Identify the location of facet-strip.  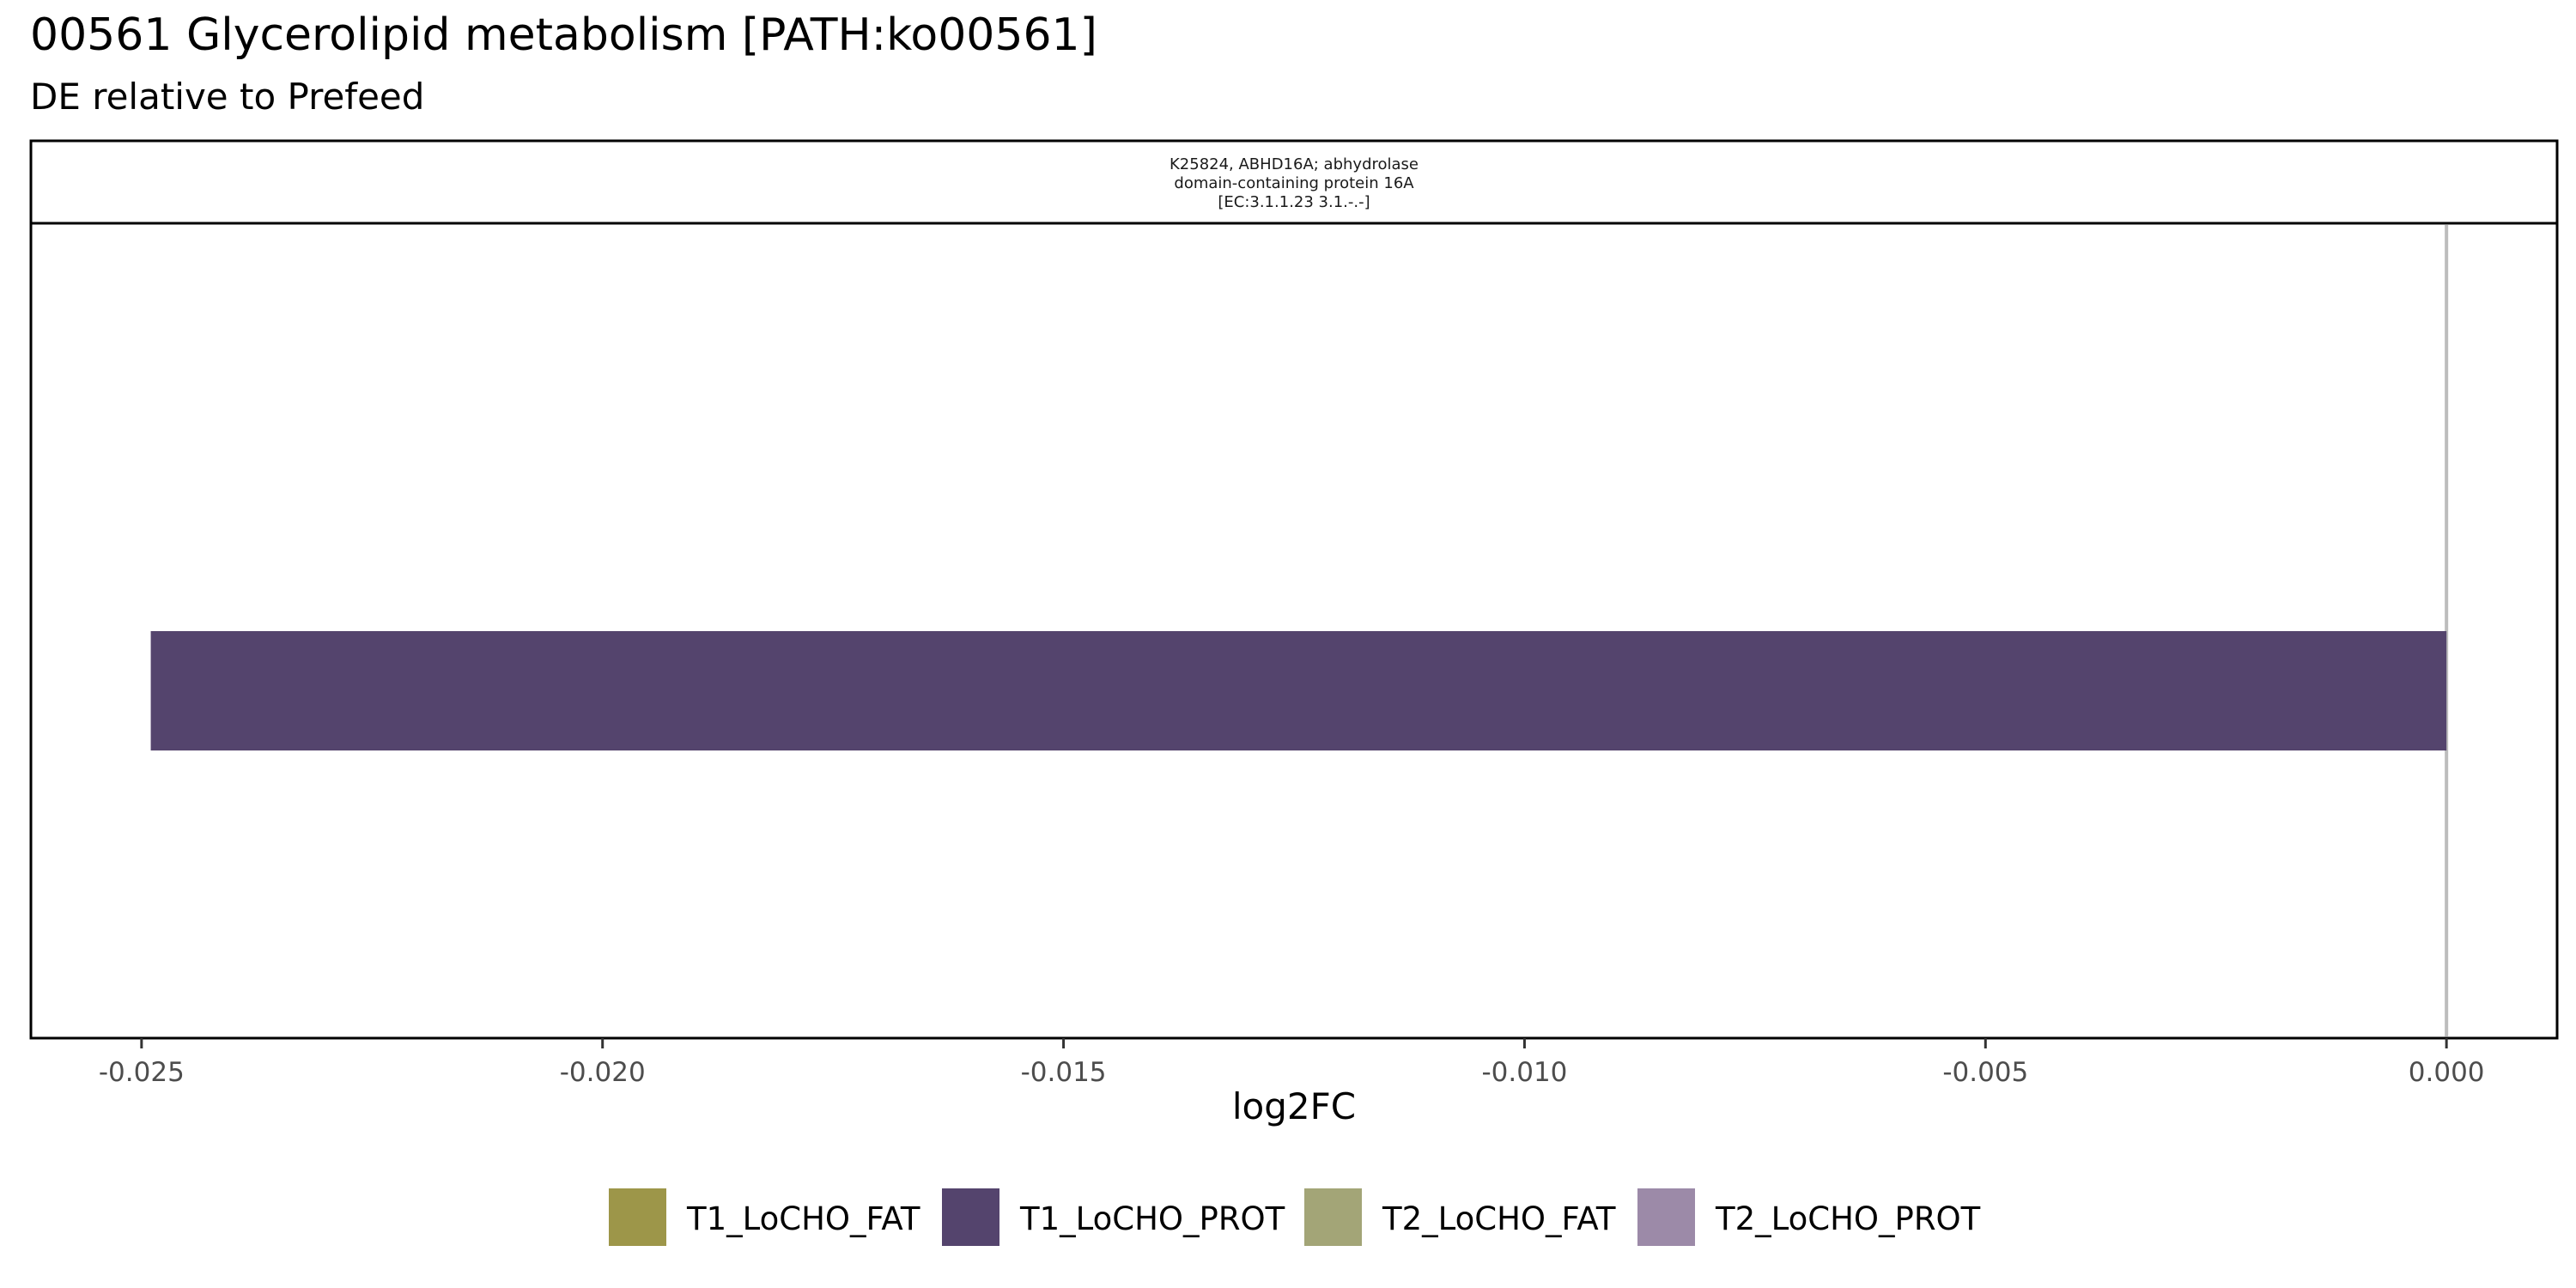
(1294, 182).